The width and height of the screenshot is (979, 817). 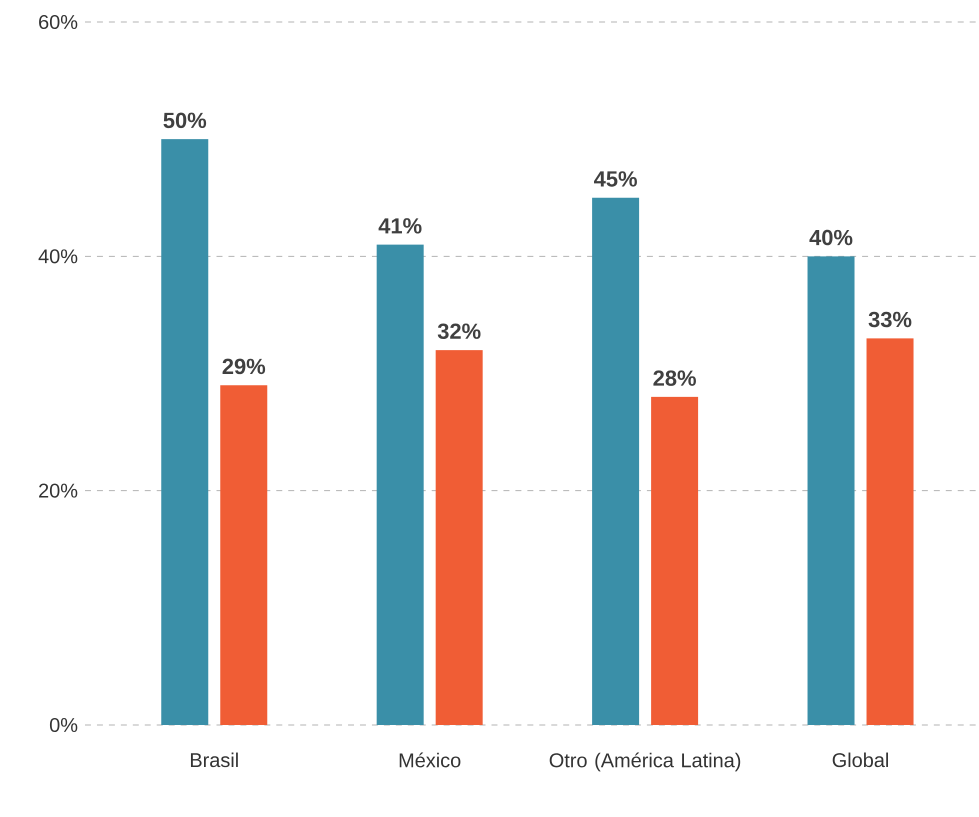 What do you see at coordinates (645, 762) in the screenshot?
I see `x-tick-label: Otro (América Latina)` at bounding box center [645, 762].